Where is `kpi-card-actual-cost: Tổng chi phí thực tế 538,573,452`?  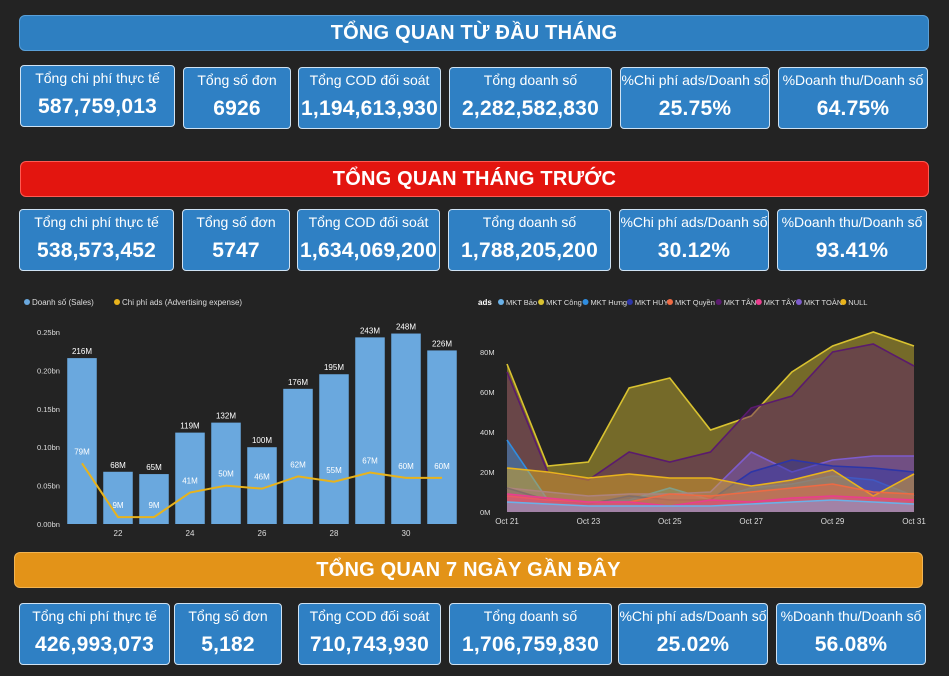
kpi-card-actual-cost: Tổng chi phí thực tế 538,573,452 is located at coordinates (96, 240).